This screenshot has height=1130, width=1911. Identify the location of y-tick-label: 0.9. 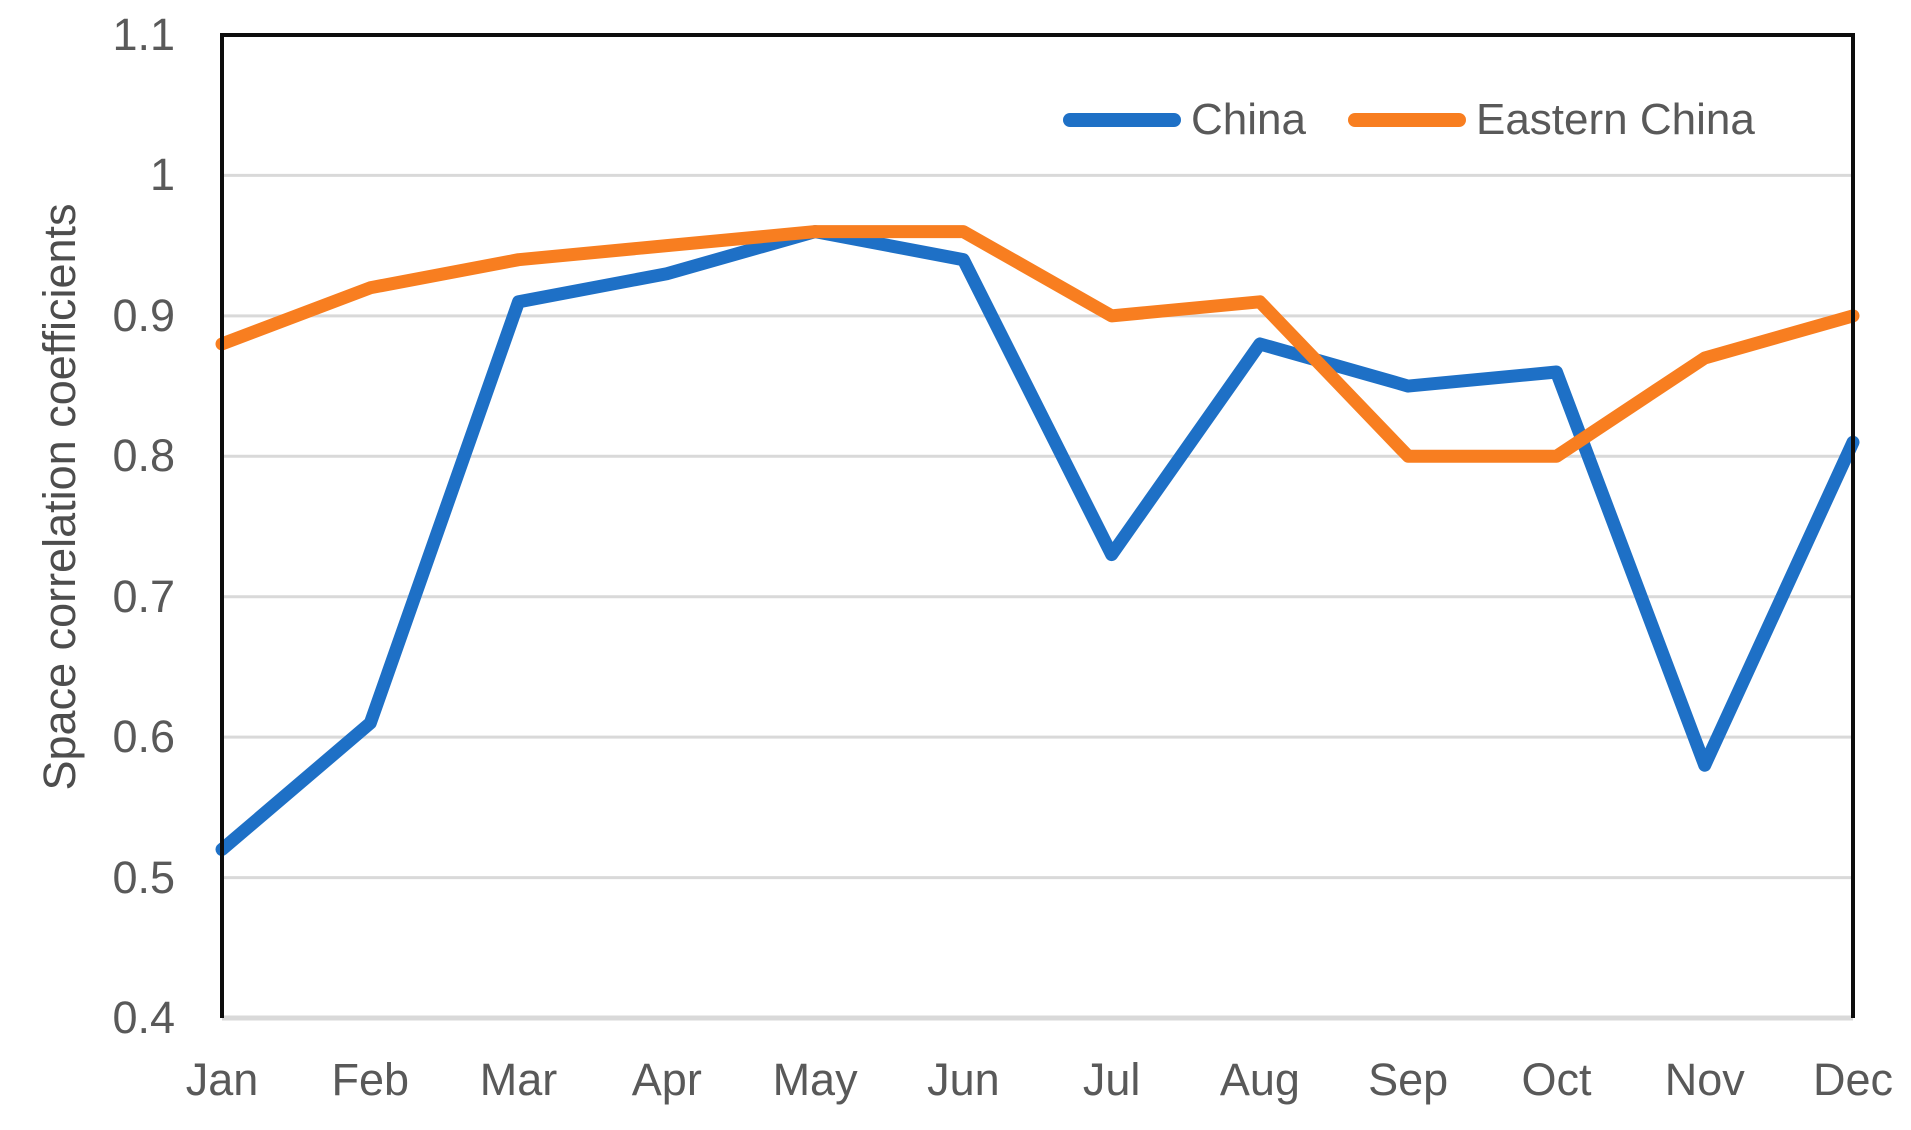
(143, 315).